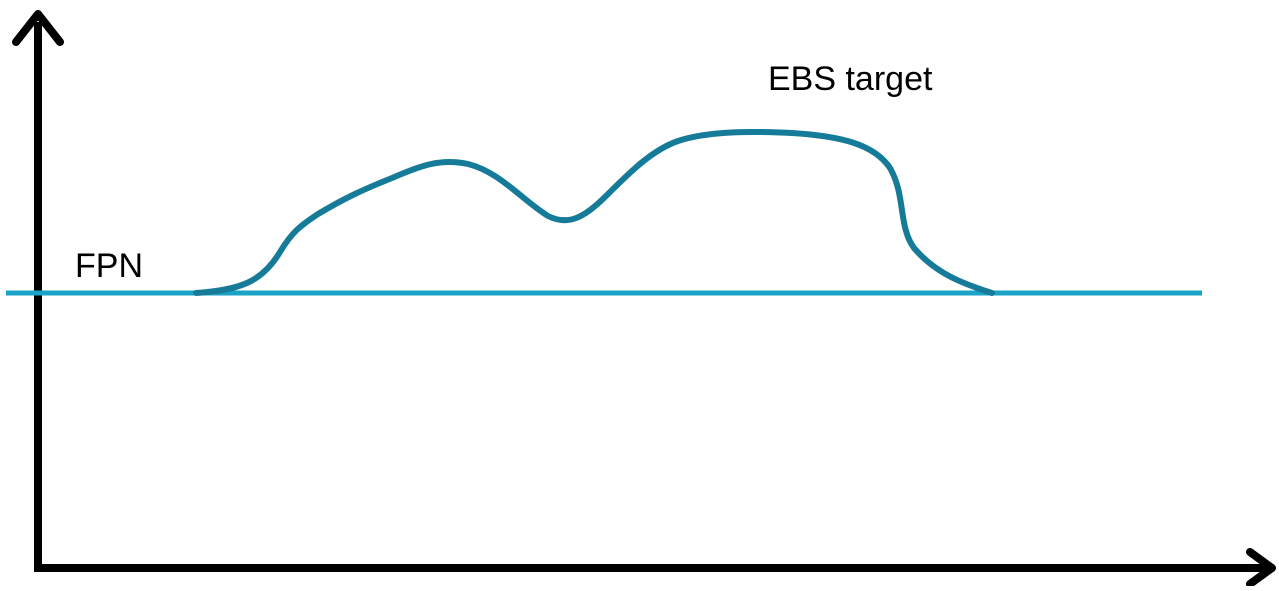 The height and width of the screenshot is (591, 1279). What do you see at coordinates (109, 266) in the screenshot?
I see `fpn-label: FPN` at bounding box center [109, 266].